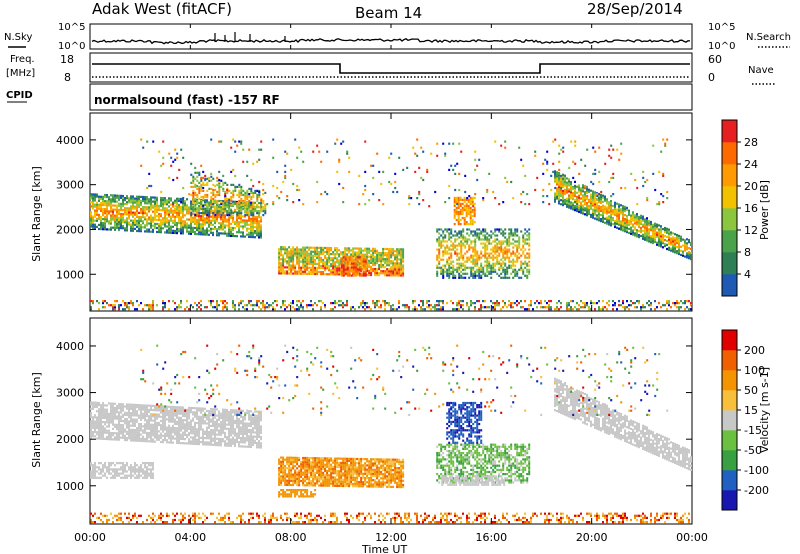 The width and height of the screenshot is (800, 554). Describe the element at coordinates (751, 142) in the screenshot. I see `power-colorbar-tick-label: 28` at that location.